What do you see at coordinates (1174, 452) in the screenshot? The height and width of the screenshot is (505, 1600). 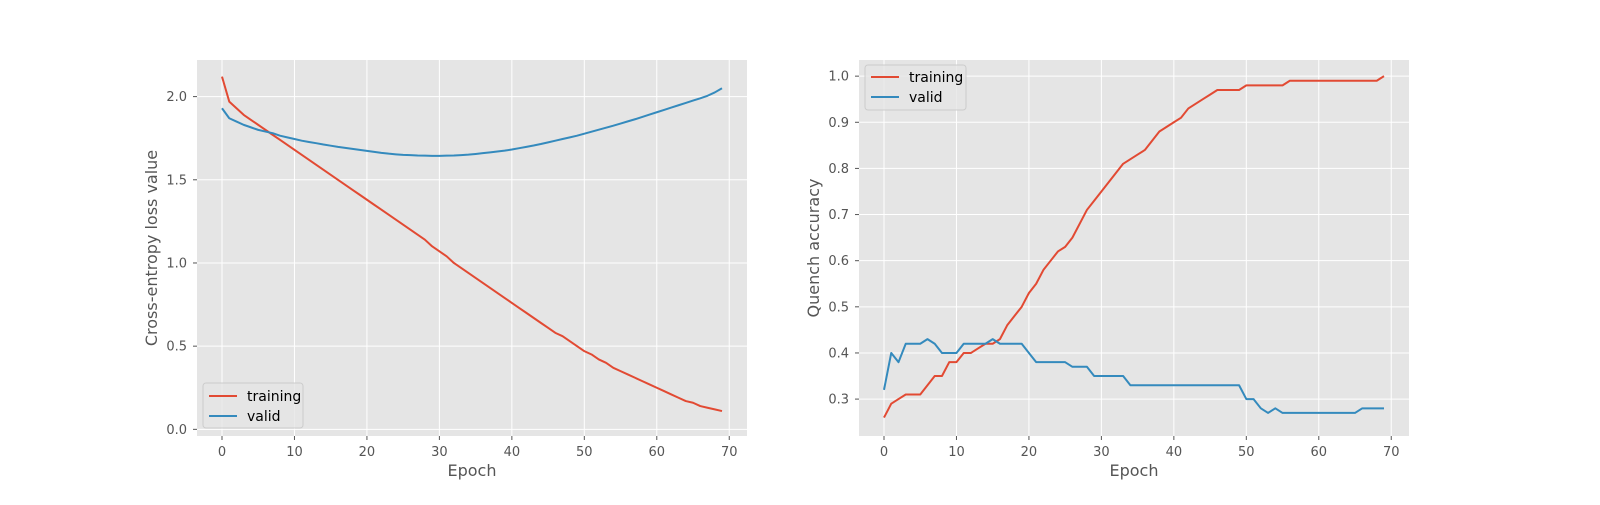 I see `accuracy-x-tick-label: 40` at bounding box center [1174, 452].